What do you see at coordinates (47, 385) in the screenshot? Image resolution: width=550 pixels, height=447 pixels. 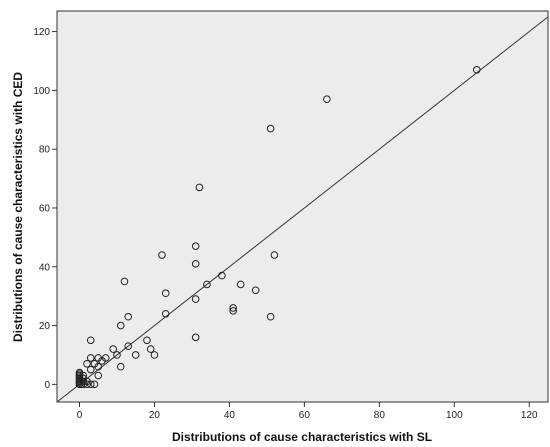 I see `y-tick-label: 0` at bounding box center [47, 385].